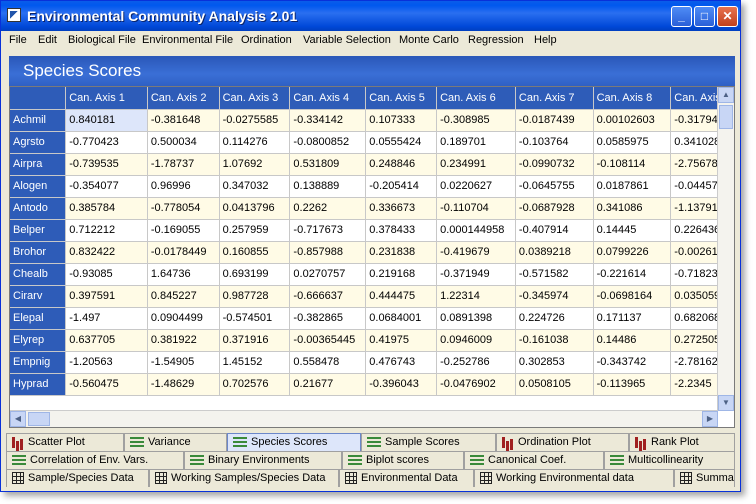 The height and width of the screenshot is (504, 756). What do you see at coordinates (476, 252) in the screenshot?
I see `table-cell: -0.419679` at bounding box center [476, 252].